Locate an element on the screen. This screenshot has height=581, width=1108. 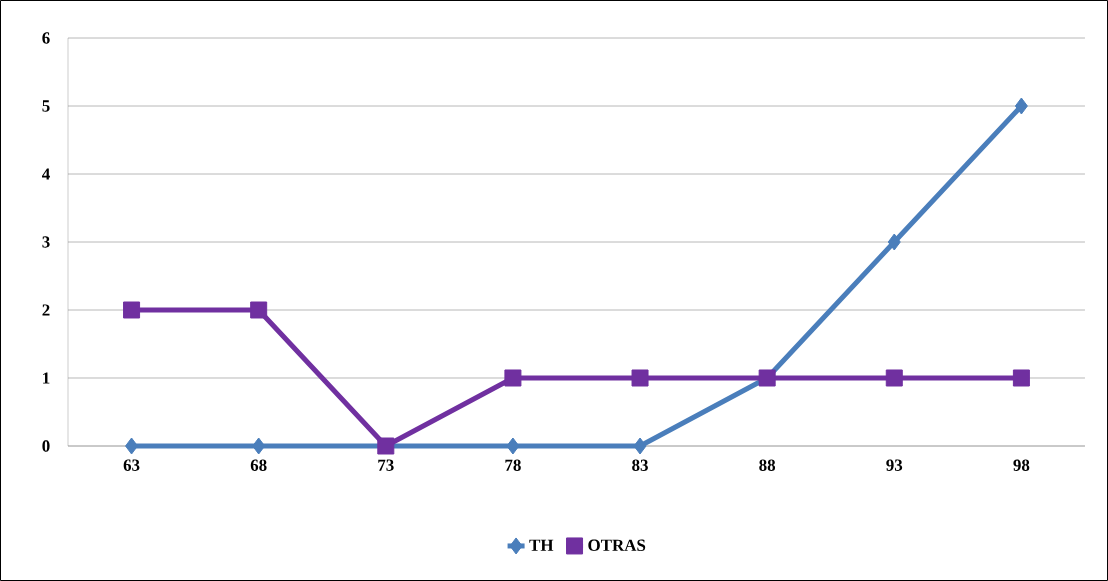
y-tick-label: 0 is located at coordinates (46, 446).